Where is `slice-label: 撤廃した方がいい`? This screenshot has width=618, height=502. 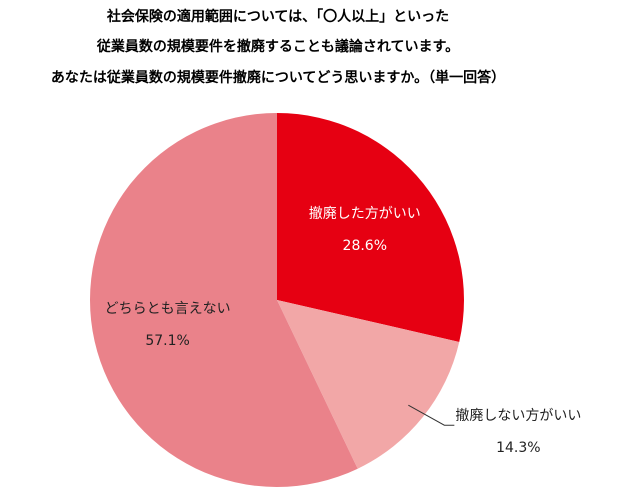
slice-label: 撤廃した方がいい is located at coordinates (365, 213).